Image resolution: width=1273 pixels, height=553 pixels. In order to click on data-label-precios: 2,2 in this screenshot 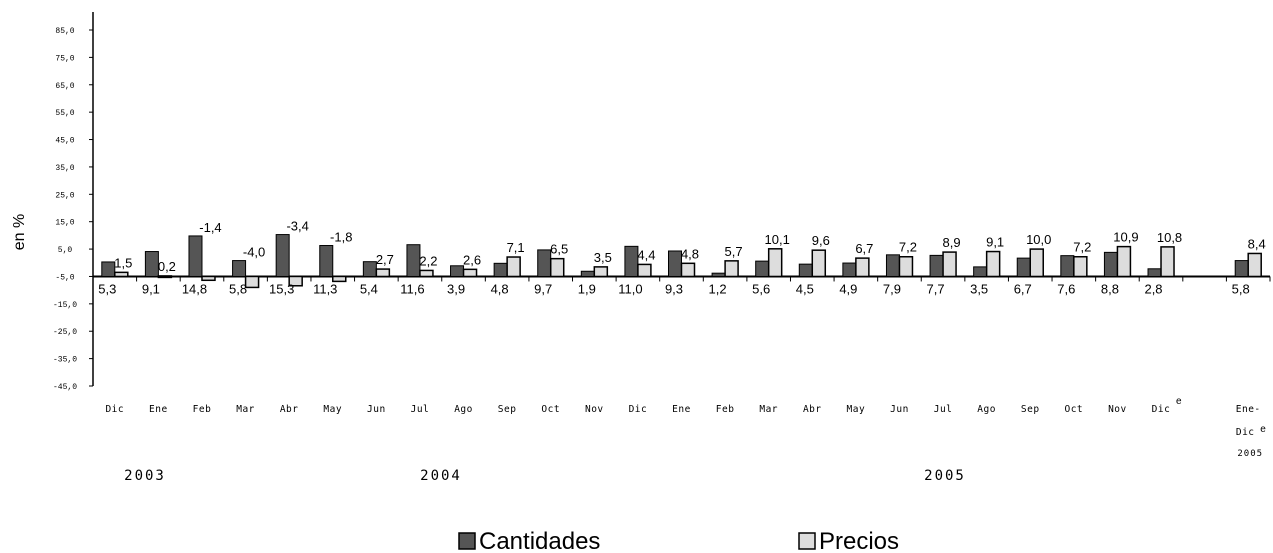, I will do `click(428, 260)`.